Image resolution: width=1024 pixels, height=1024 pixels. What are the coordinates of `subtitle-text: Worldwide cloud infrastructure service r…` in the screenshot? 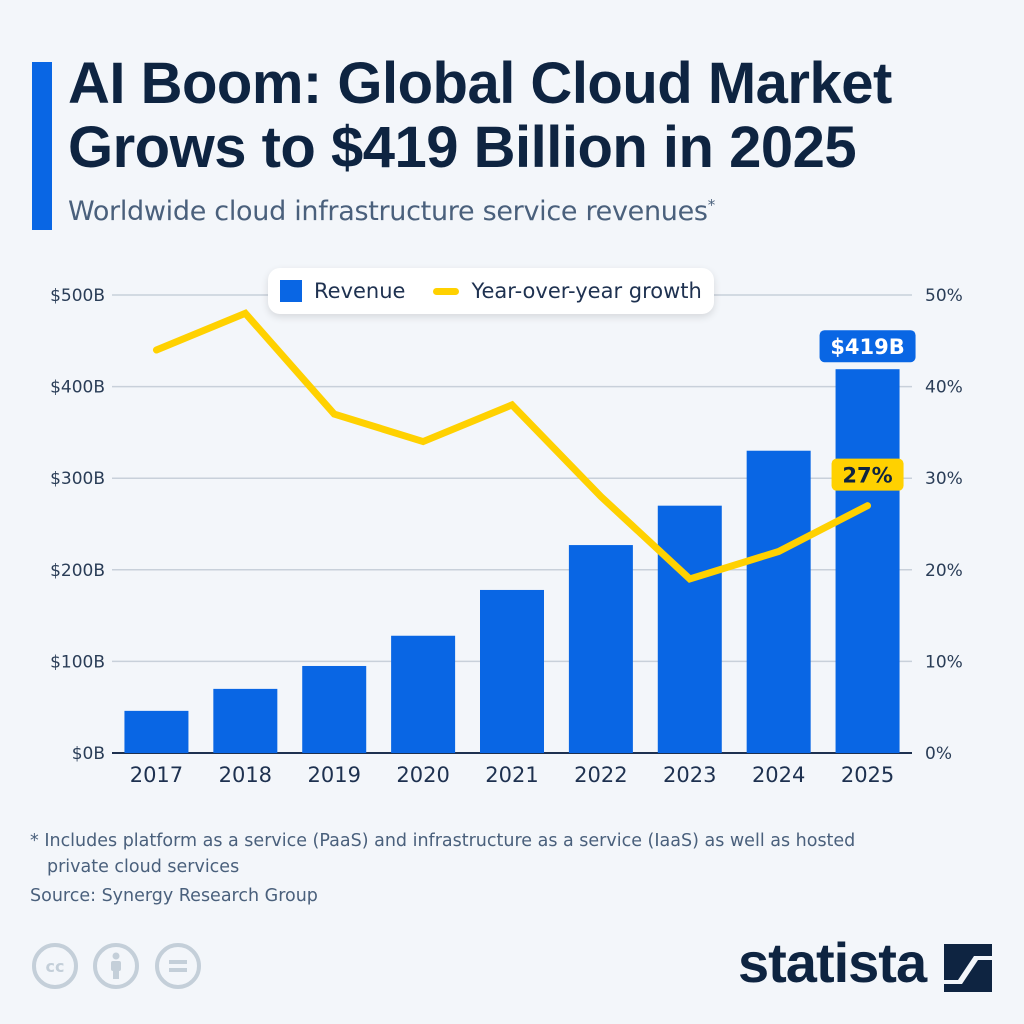 It's located at (388, 211).